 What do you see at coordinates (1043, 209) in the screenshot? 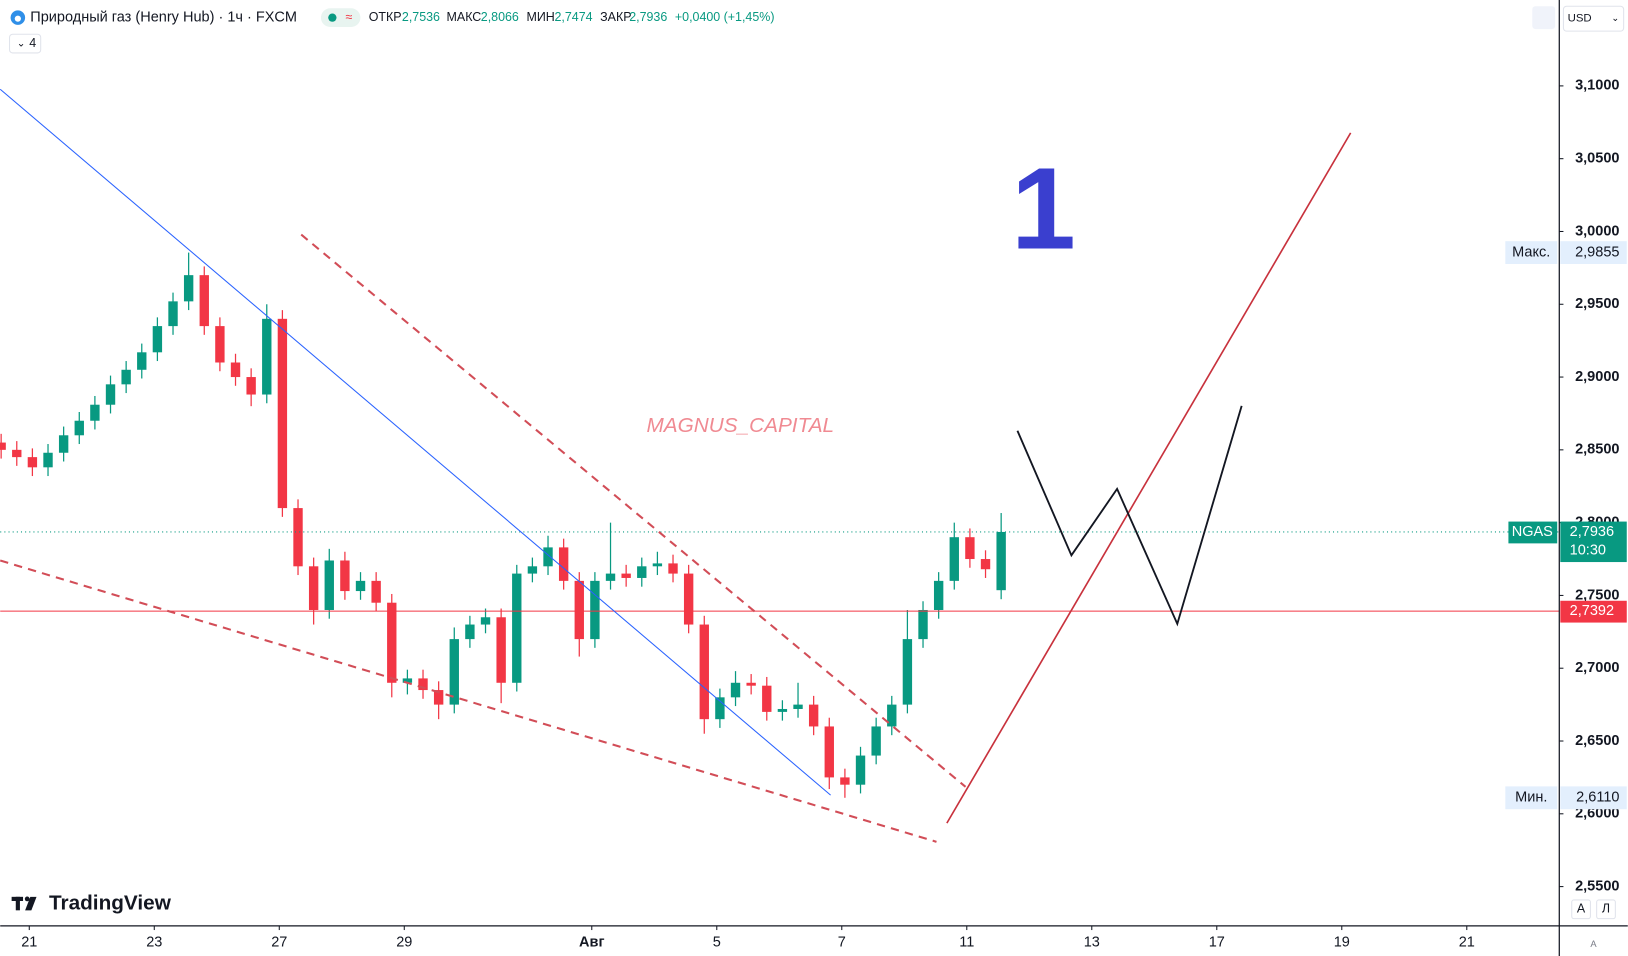
I see `annotation: 1` at bounding box center [1043, 209].